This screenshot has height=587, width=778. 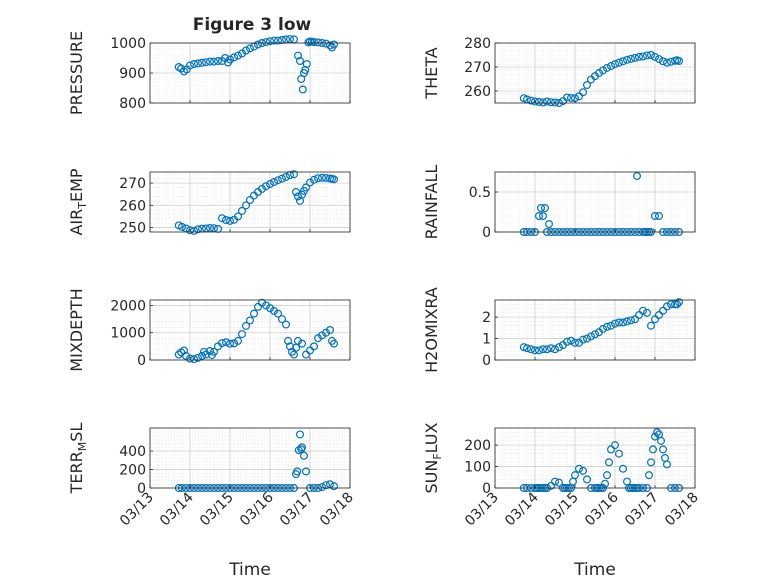 What do you see at coordinates (132, 229) in the screenshot?
I see `y-tick-label: 250` at bounding box center [132, 229].